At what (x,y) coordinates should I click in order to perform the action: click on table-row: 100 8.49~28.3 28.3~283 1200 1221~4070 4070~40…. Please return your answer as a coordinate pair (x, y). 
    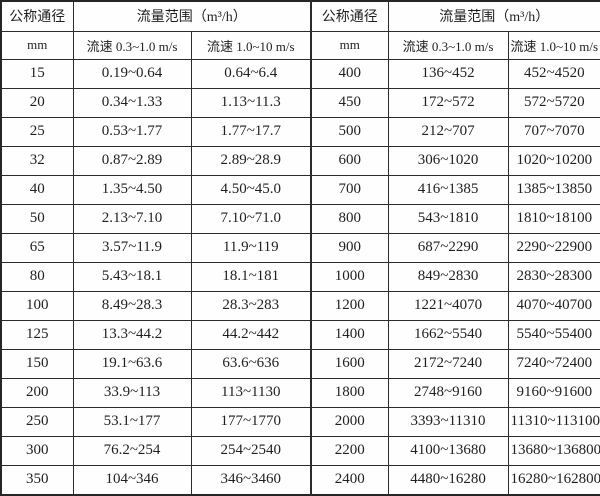
    Looking at the image, I should click on (300, 305).